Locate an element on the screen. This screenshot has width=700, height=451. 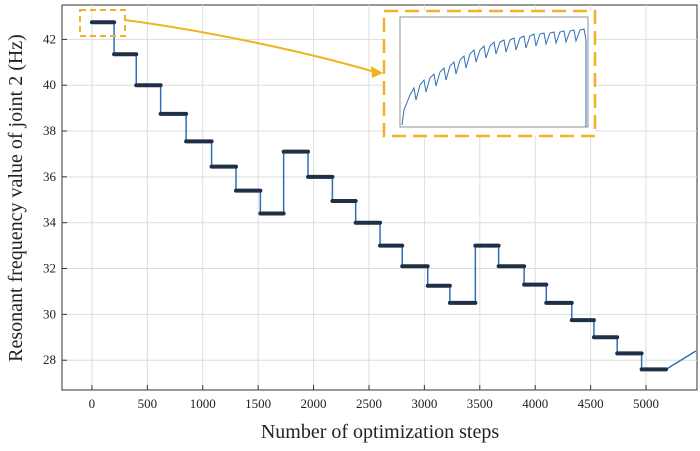
x-tick-label: 1000 is located at coordinates (203, 403).